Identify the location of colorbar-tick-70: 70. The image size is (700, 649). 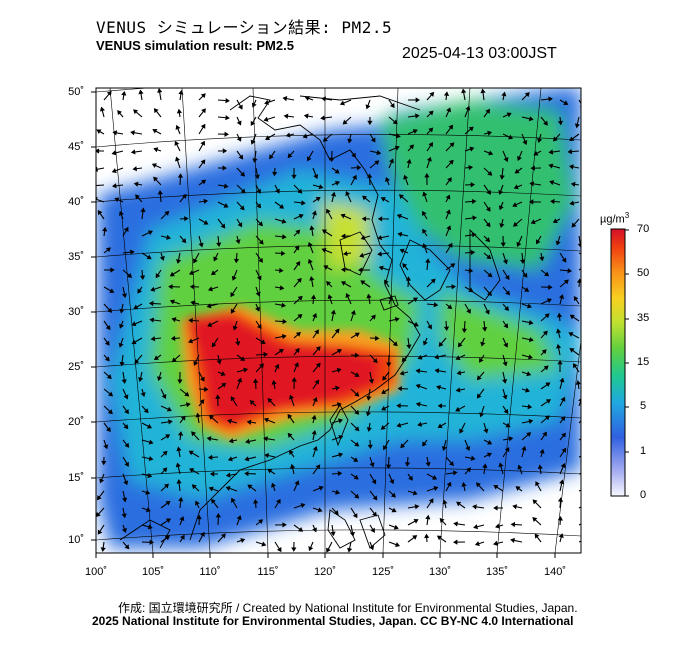
(643, 229).